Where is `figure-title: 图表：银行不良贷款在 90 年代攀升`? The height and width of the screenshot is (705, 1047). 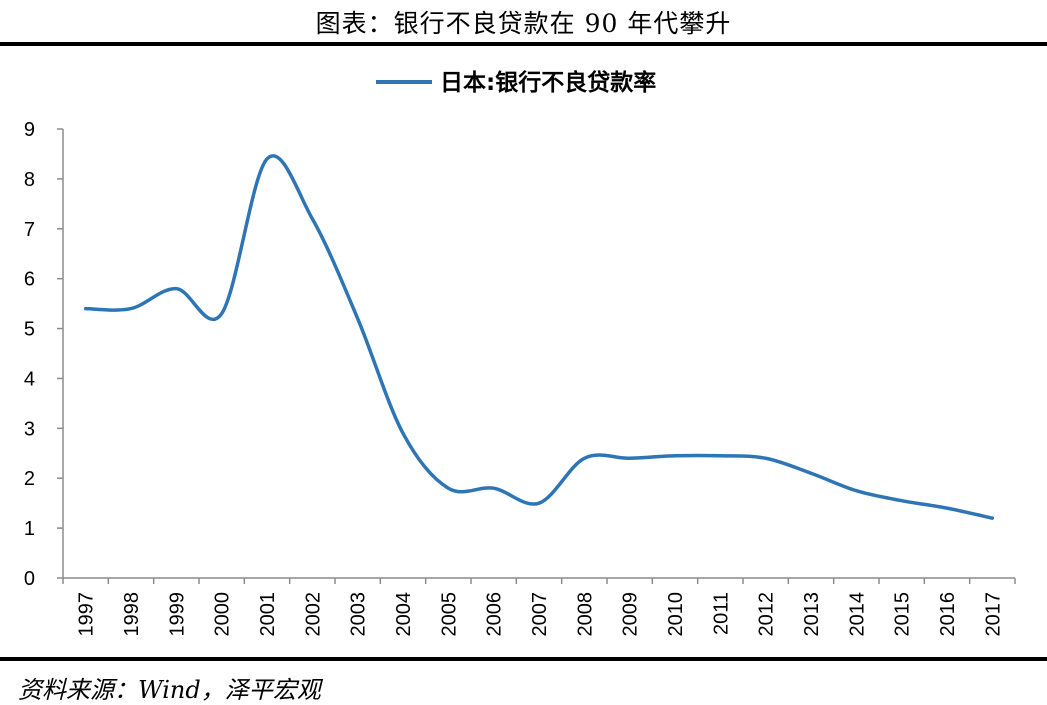
figure-title: 图表：银行不良贷款在 90 年代攀升 is located at coordinates (523, 23).